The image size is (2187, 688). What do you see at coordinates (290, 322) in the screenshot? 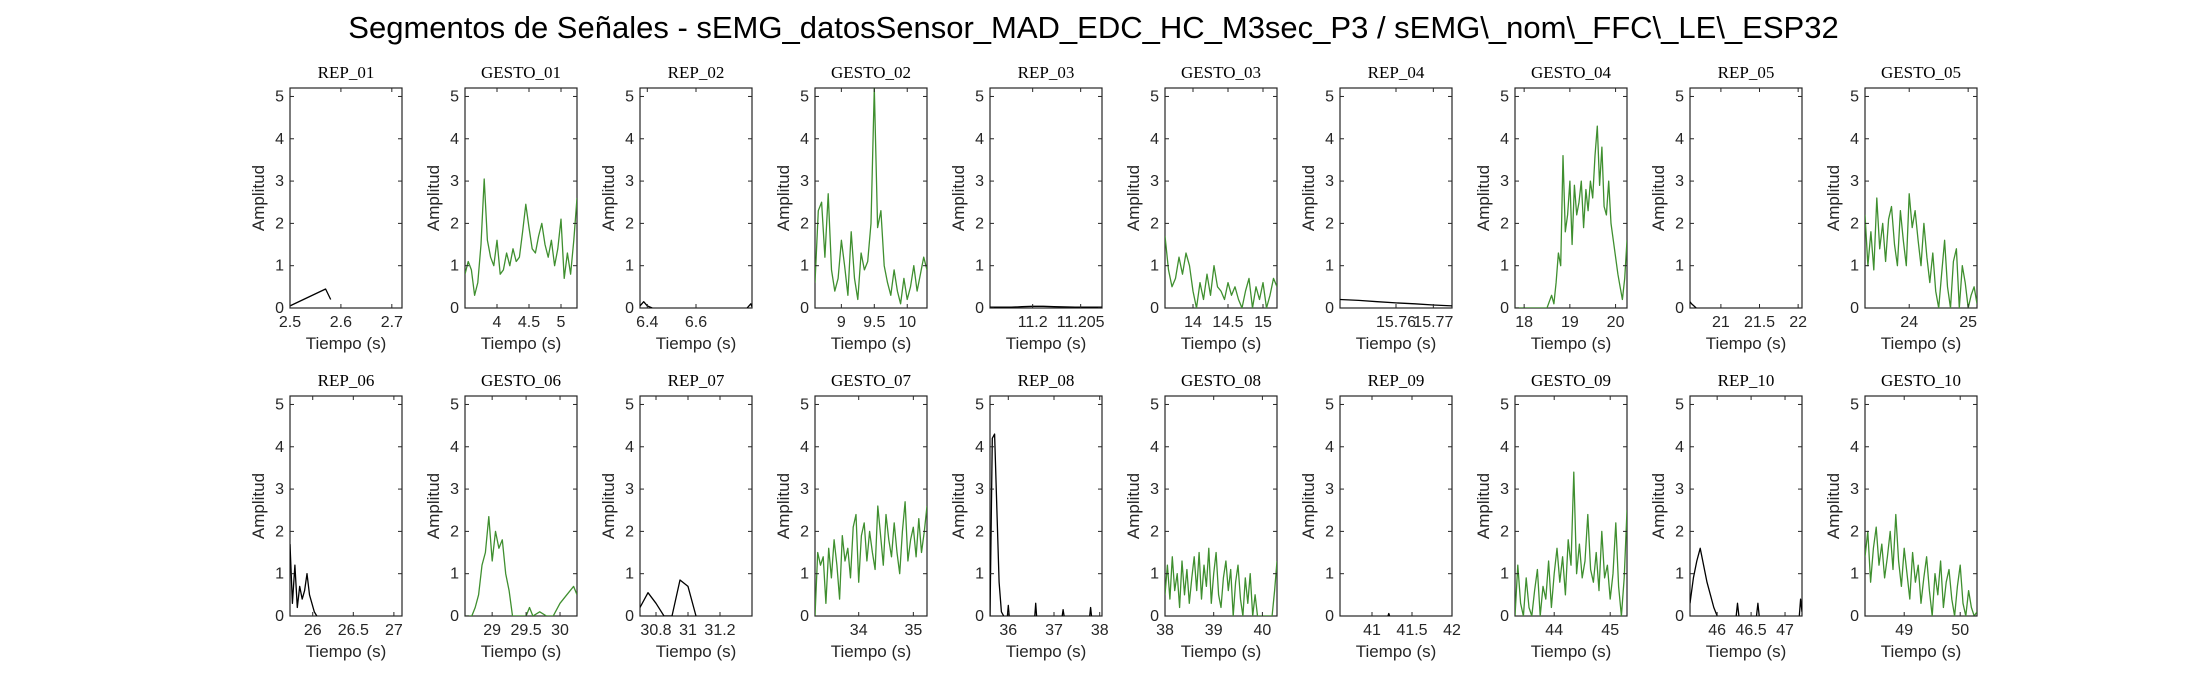
I see `xtick-label: 2.5` at bounding box center [290, 322].